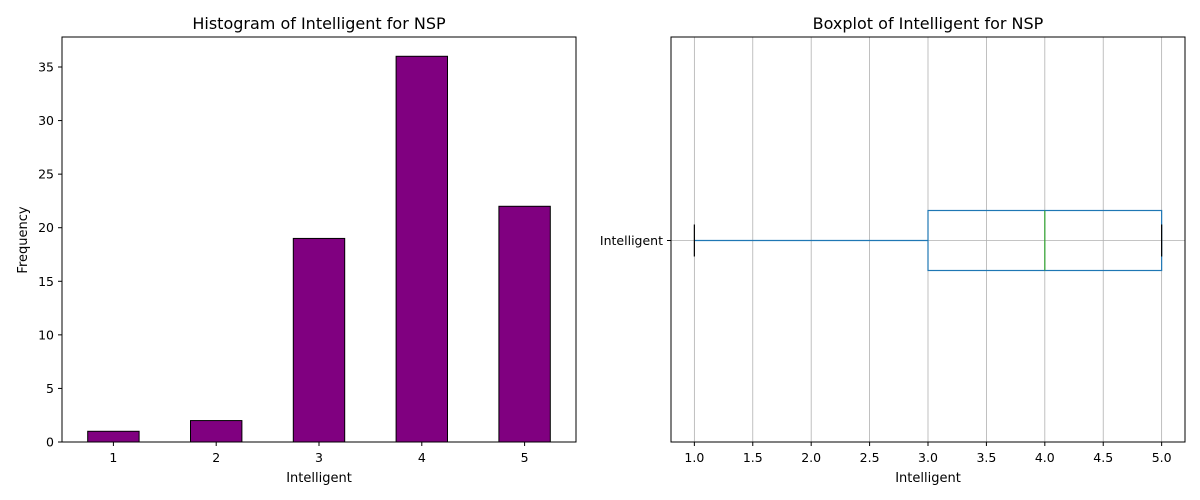 This screenshot has width=1200, height=500. What do you see at coordinates (870, 457) in the screenshot?
I see `boxplot-x-tick-label: 2.5` at bounding box center [870, 457].